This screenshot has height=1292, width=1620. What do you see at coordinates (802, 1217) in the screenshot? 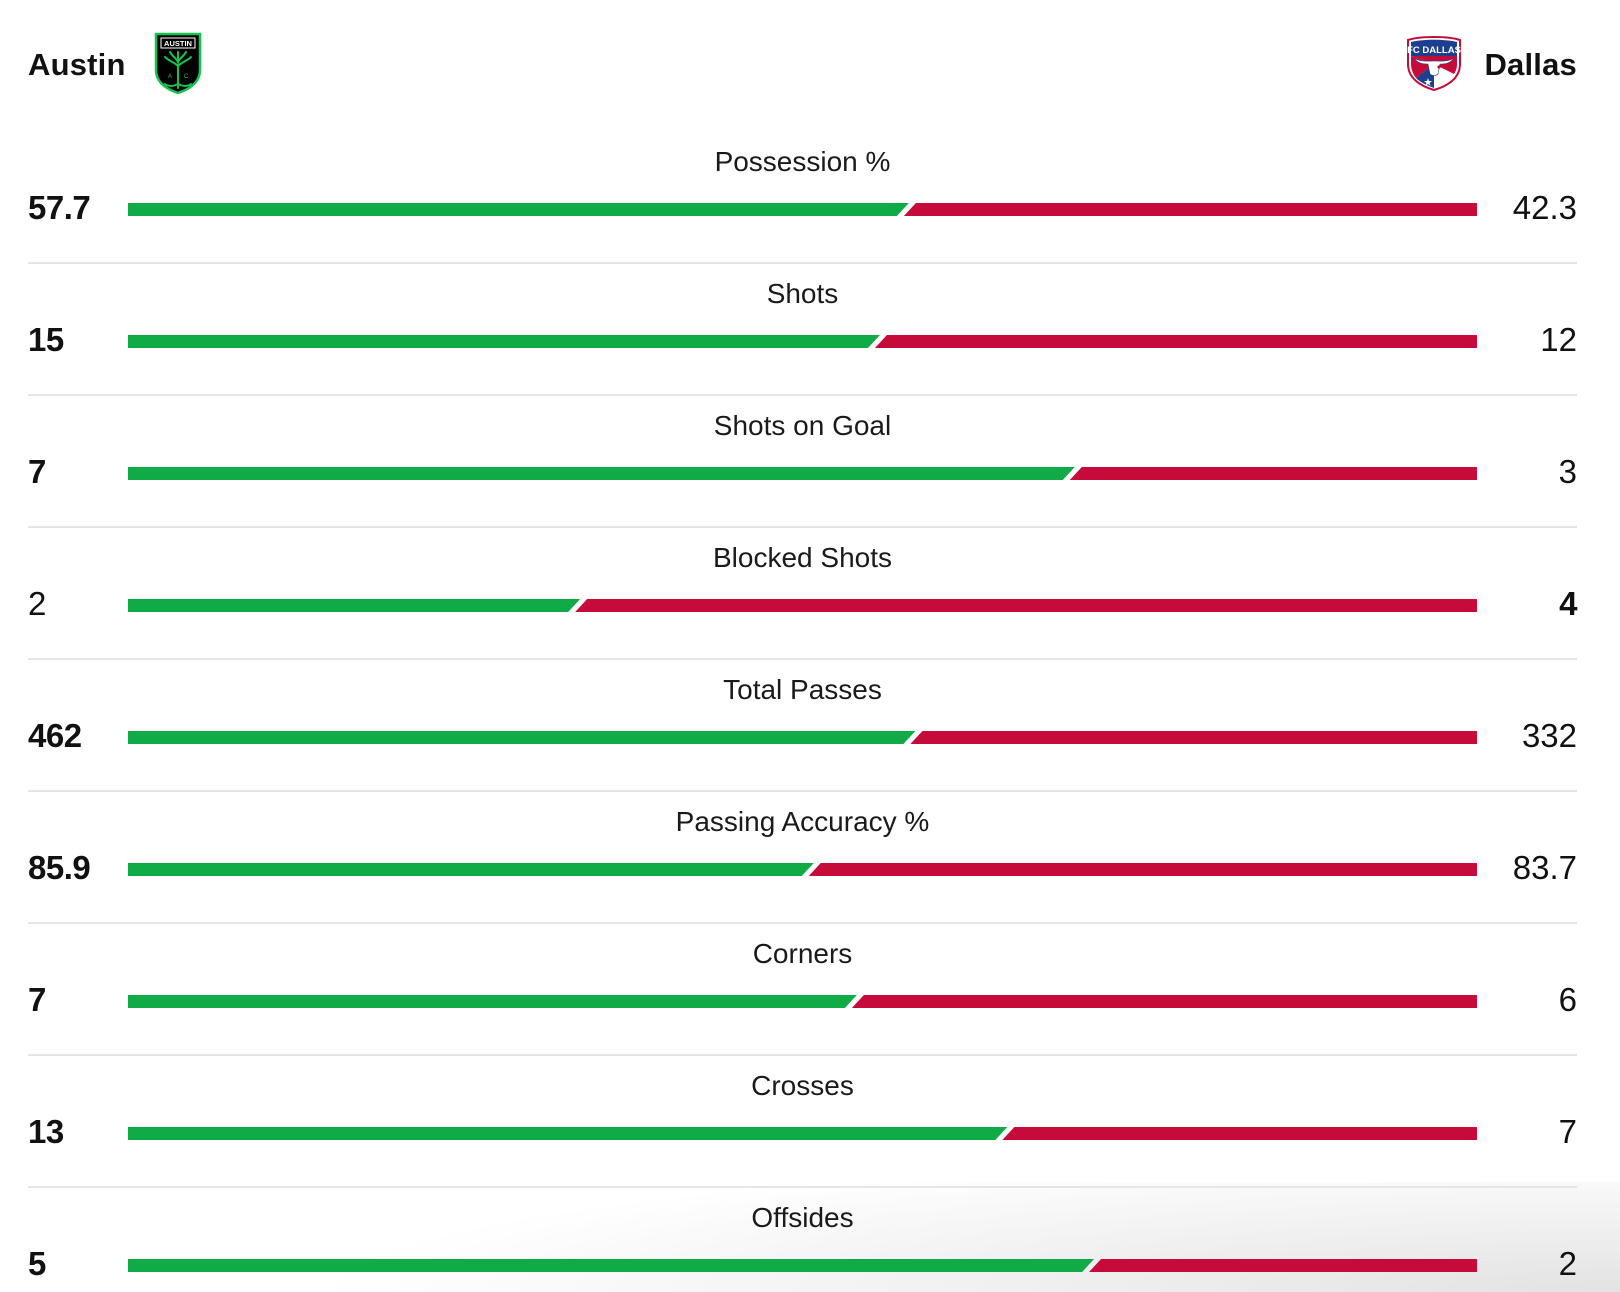
I see `stat-label: Offsides` at bounding box center [802, 1217].